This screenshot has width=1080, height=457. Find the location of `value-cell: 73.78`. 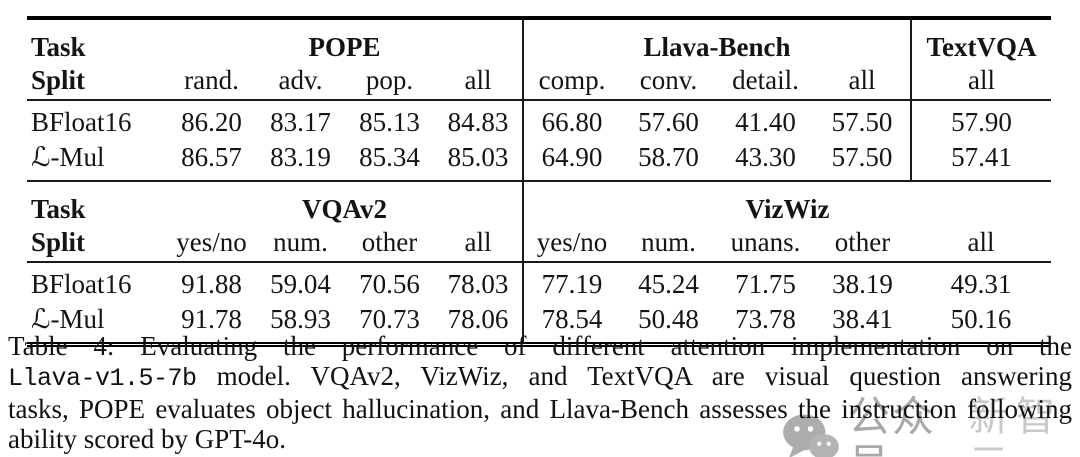

value-cell: 73.78 is located at coordinates (765, 318).